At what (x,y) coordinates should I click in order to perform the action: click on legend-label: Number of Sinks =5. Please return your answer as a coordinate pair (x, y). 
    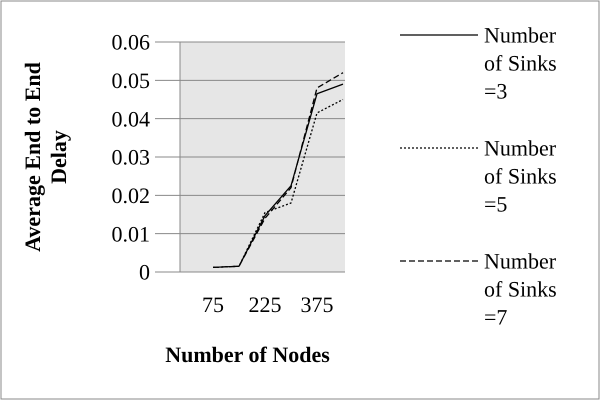
    Looking at the image, I should click on (520, 176).